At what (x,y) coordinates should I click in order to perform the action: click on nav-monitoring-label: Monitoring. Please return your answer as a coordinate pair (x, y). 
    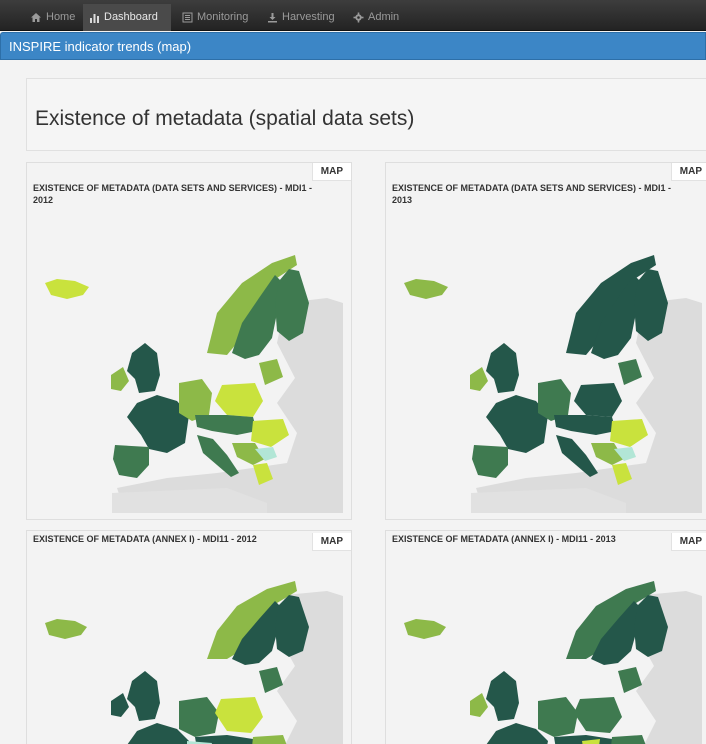
    Looking at the image, I should click on (223, 17).